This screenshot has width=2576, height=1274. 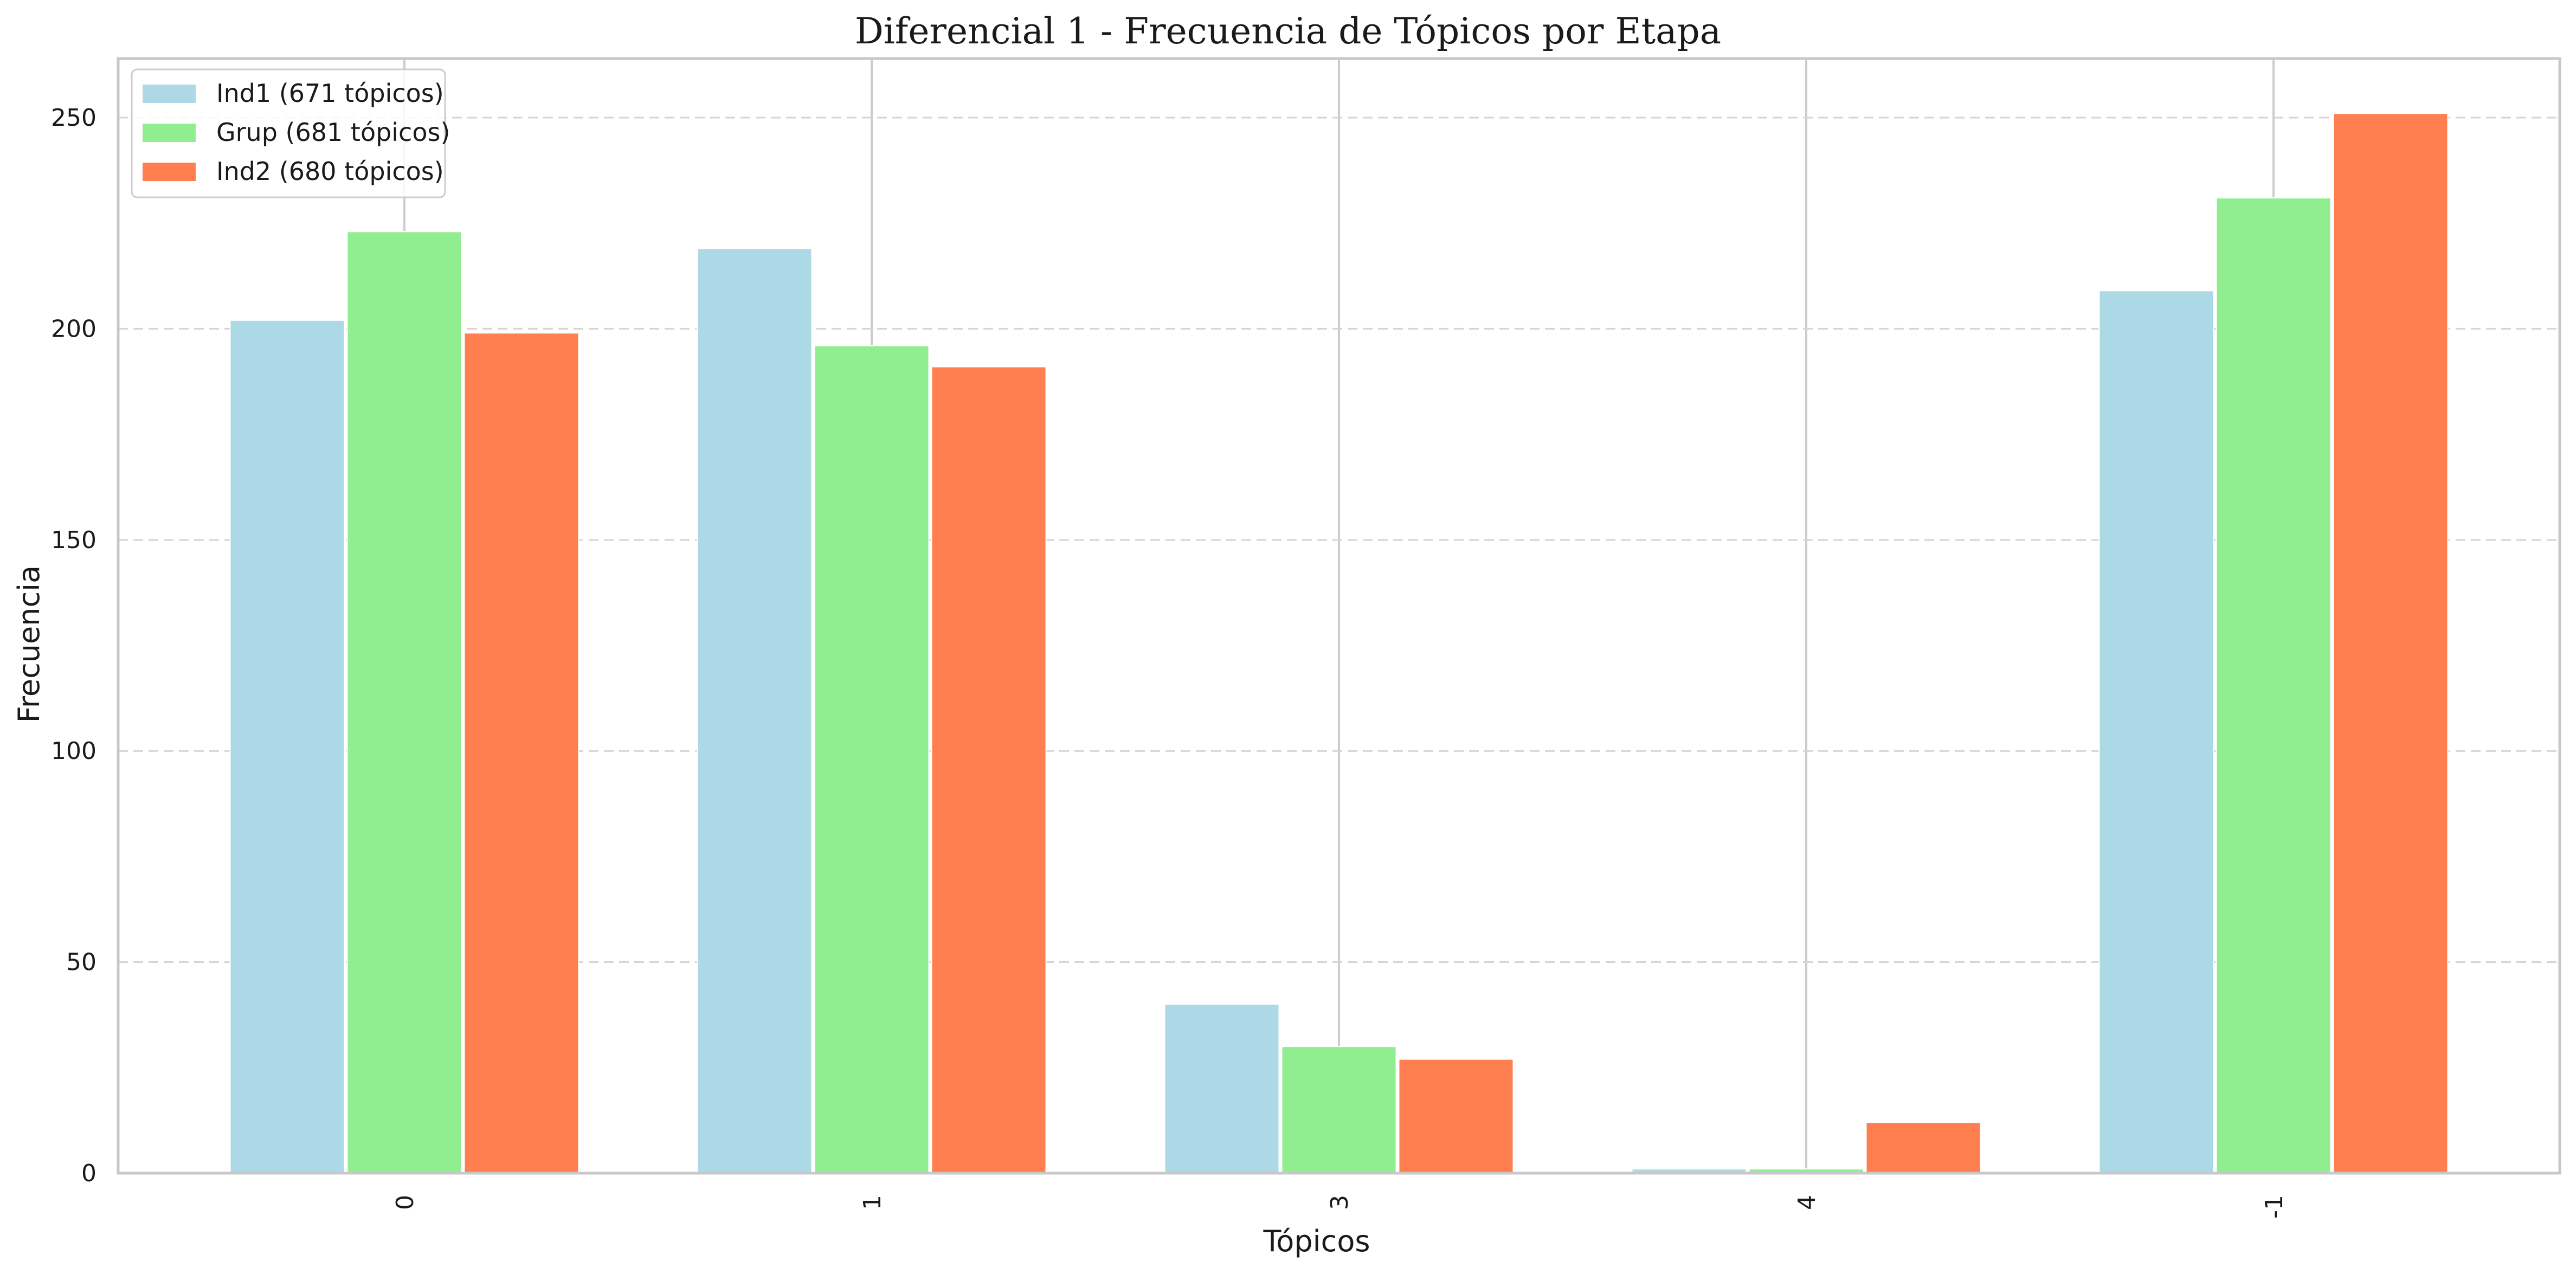 What do you see at coordinates (73, 118) in the screenshot?
I see `y-tick-label: 250` at bounding box center [73, 118].